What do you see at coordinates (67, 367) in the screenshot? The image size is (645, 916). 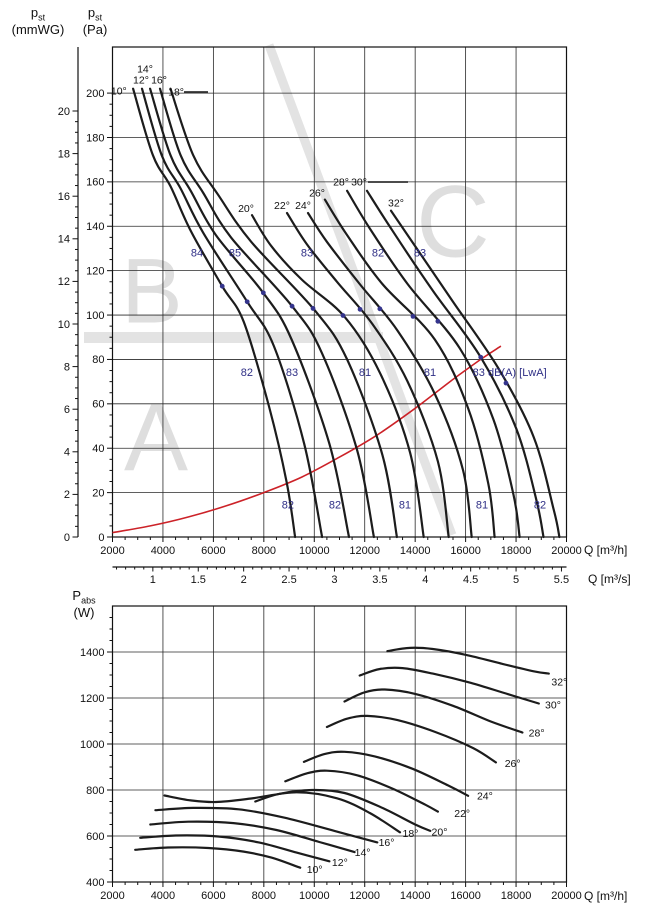 I see `svg-text: 8` at bounding box center [67, 367].